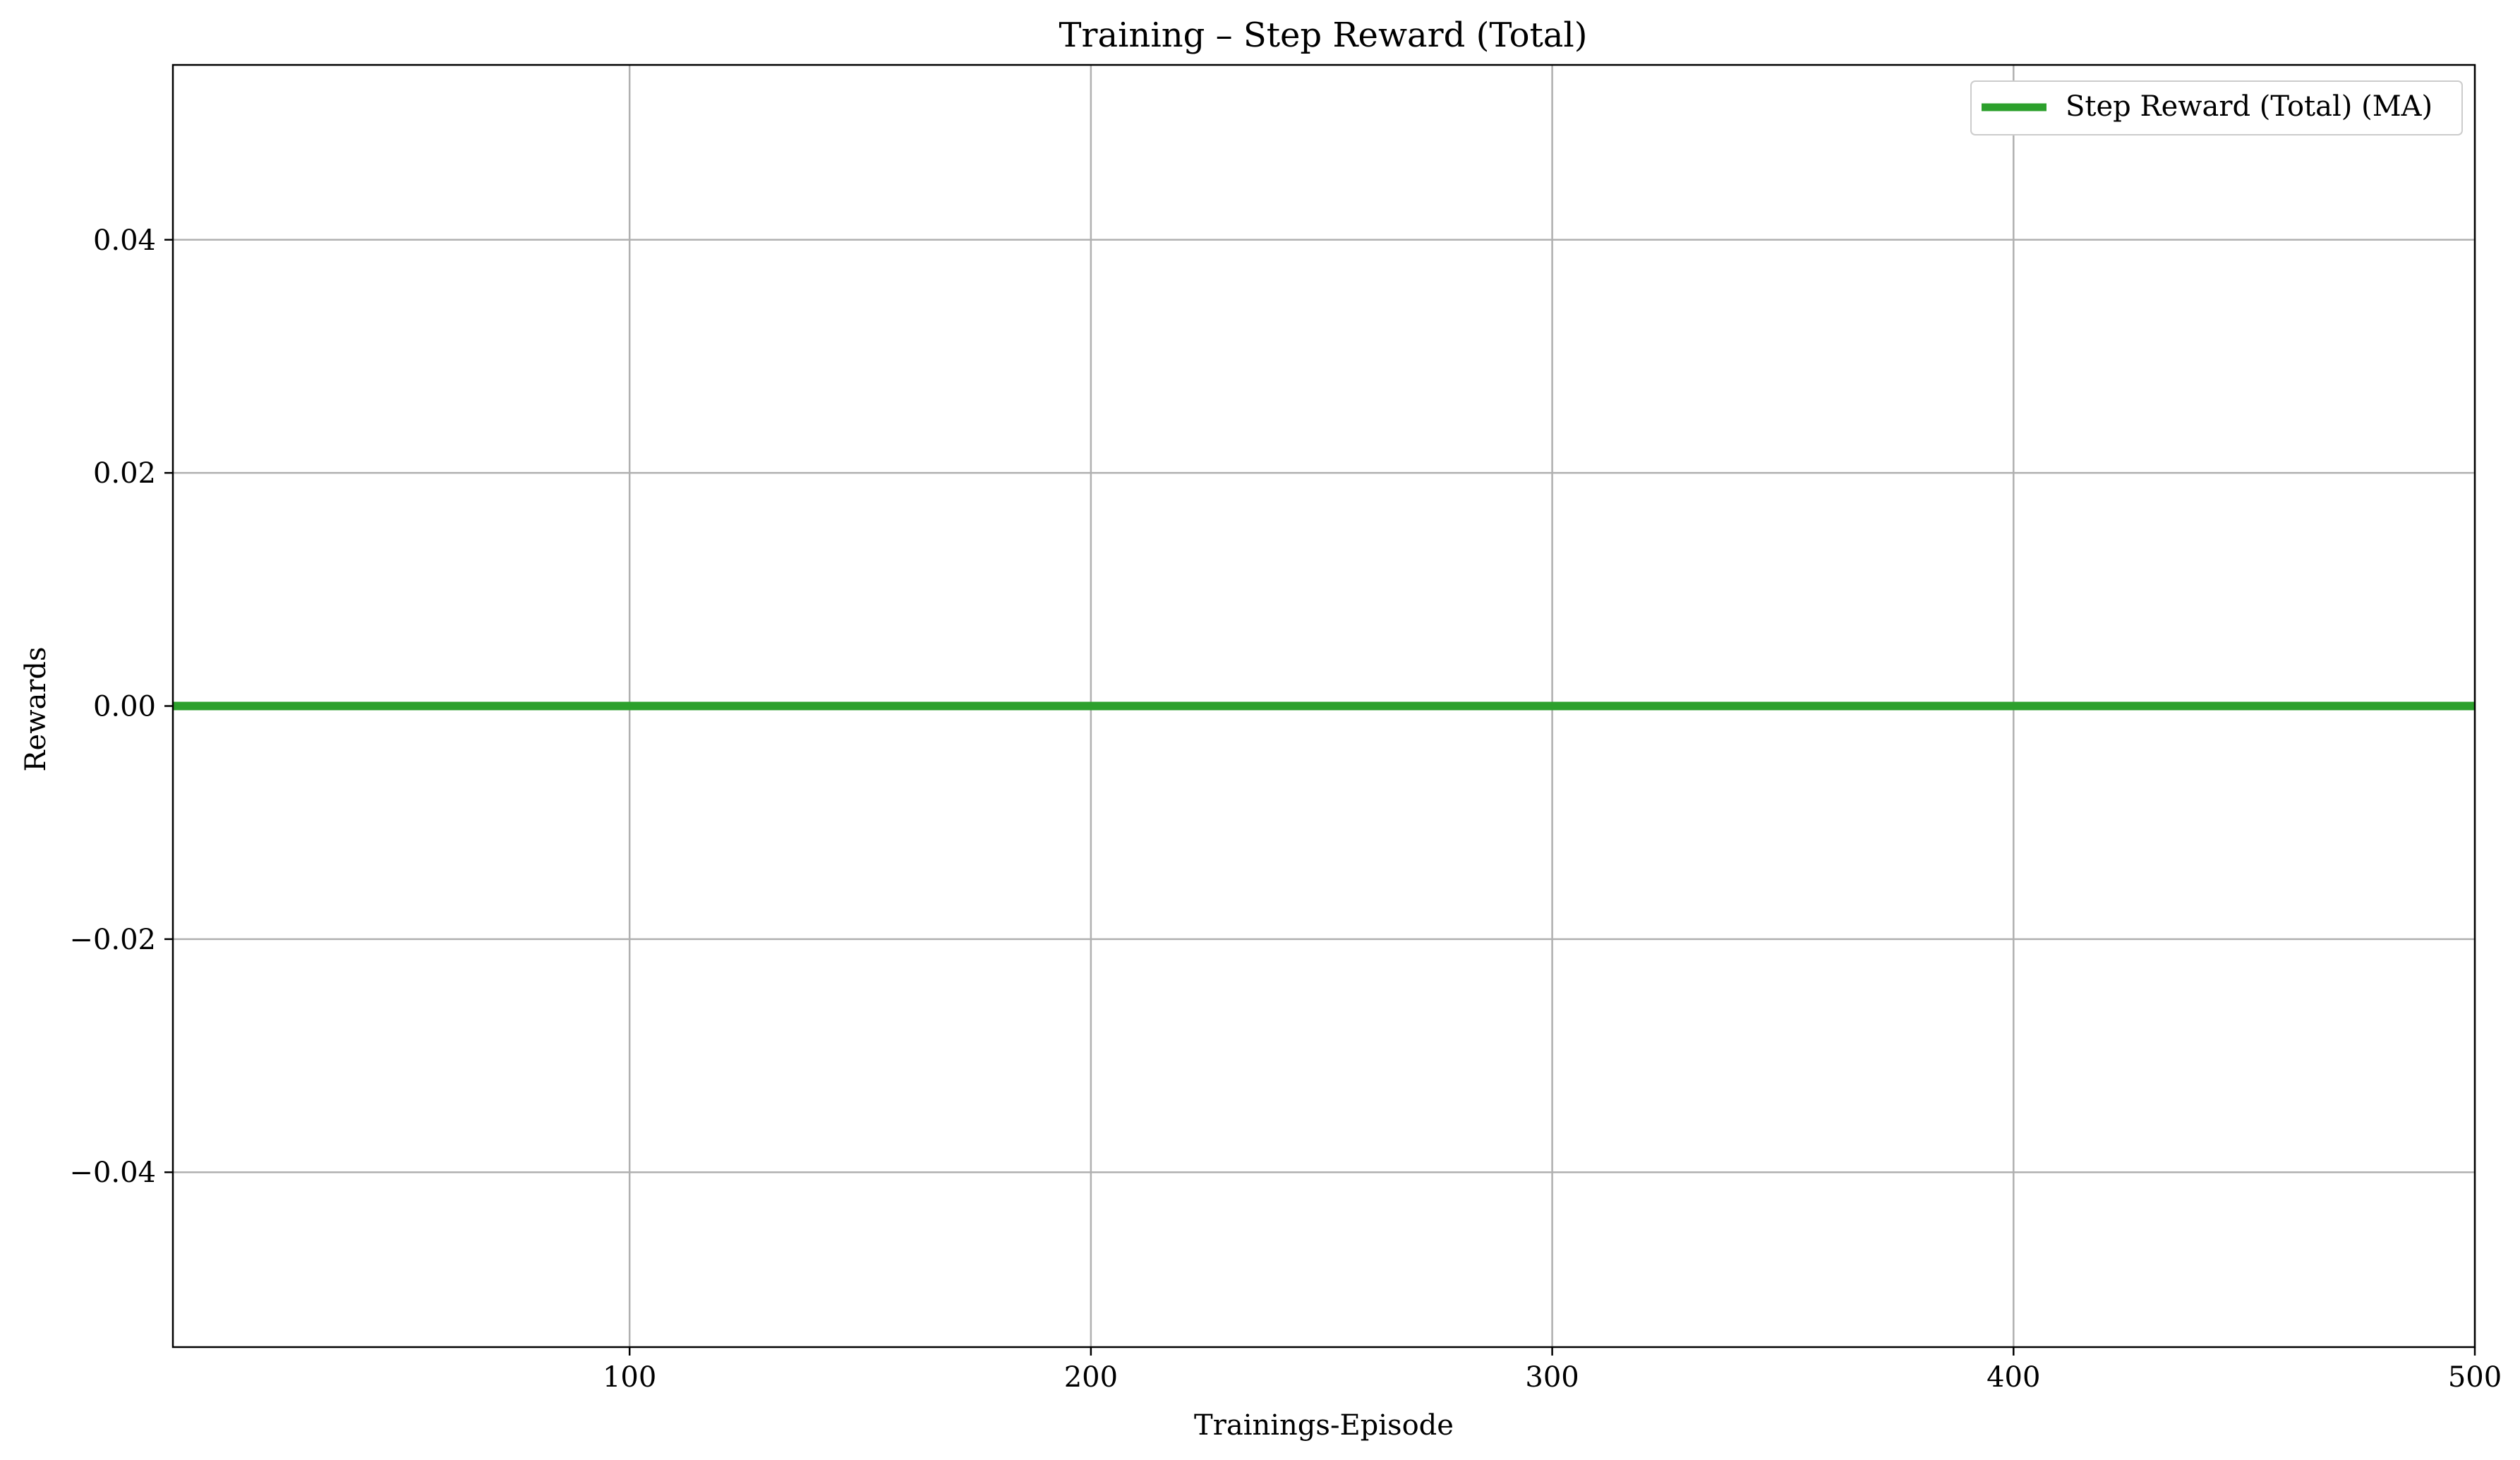  Describe the element at coordinates (36, 709) in the screenshot. I see `y-axis-label: Rewards` at that location.